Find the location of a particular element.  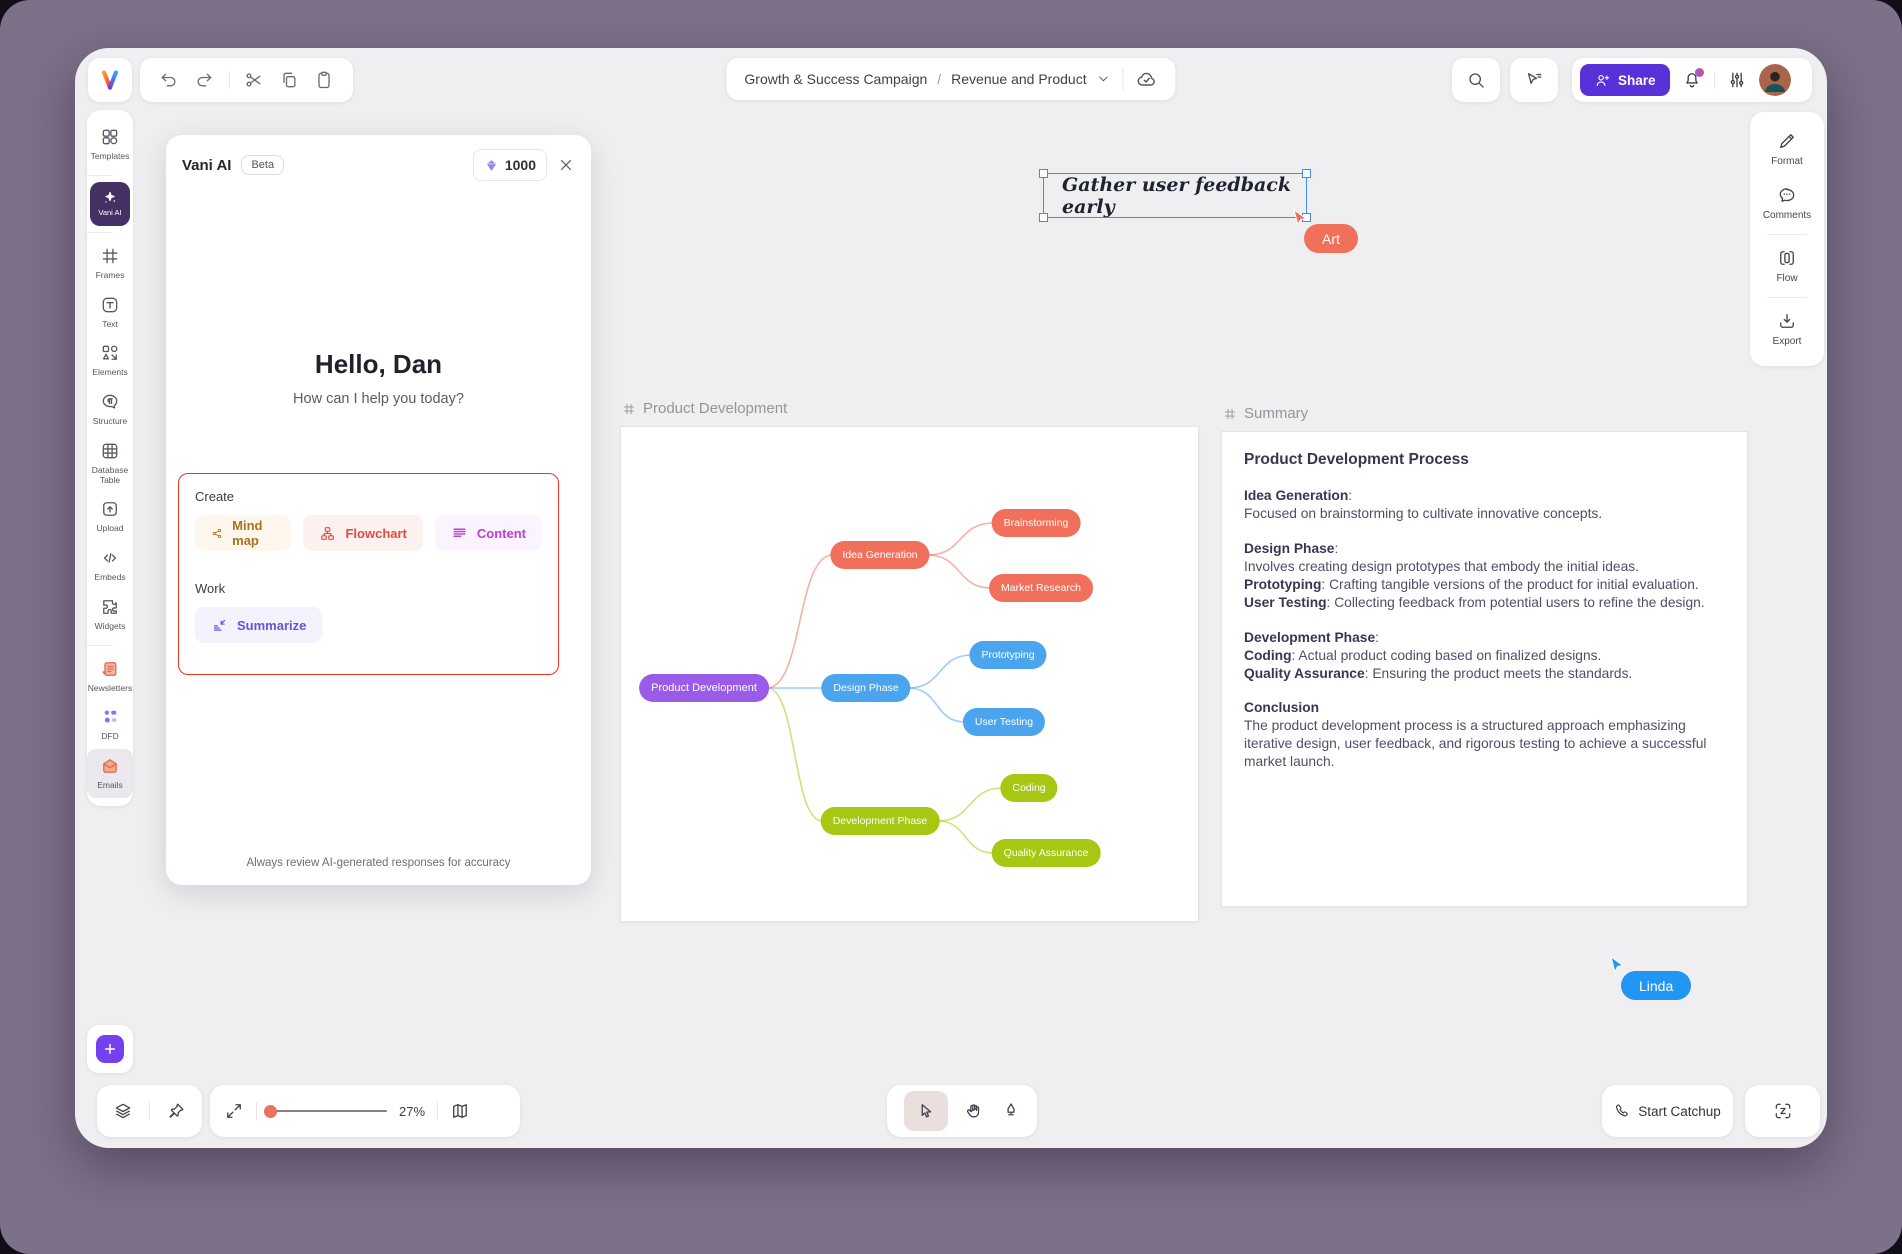

present-button is located at coordinates (1534, 80).